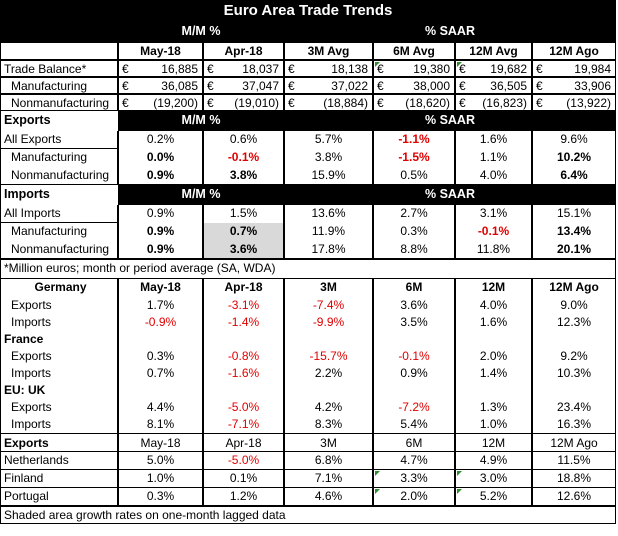  Describe the element at coordinates (201, 195) in the screenshot. I see `section-mm: M/M %` at that location.